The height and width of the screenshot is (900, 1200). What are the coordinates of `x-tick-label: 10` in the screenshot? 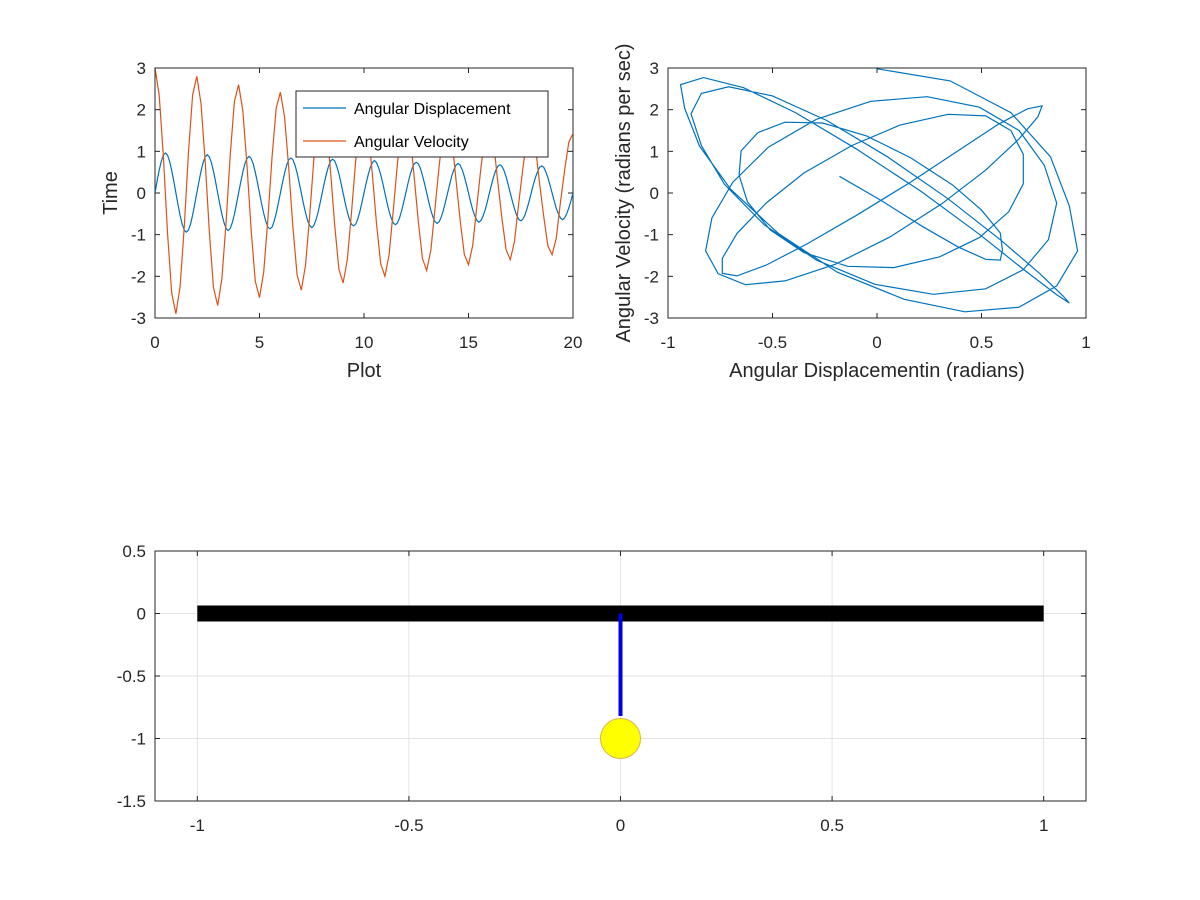 It's located at (364, 342).